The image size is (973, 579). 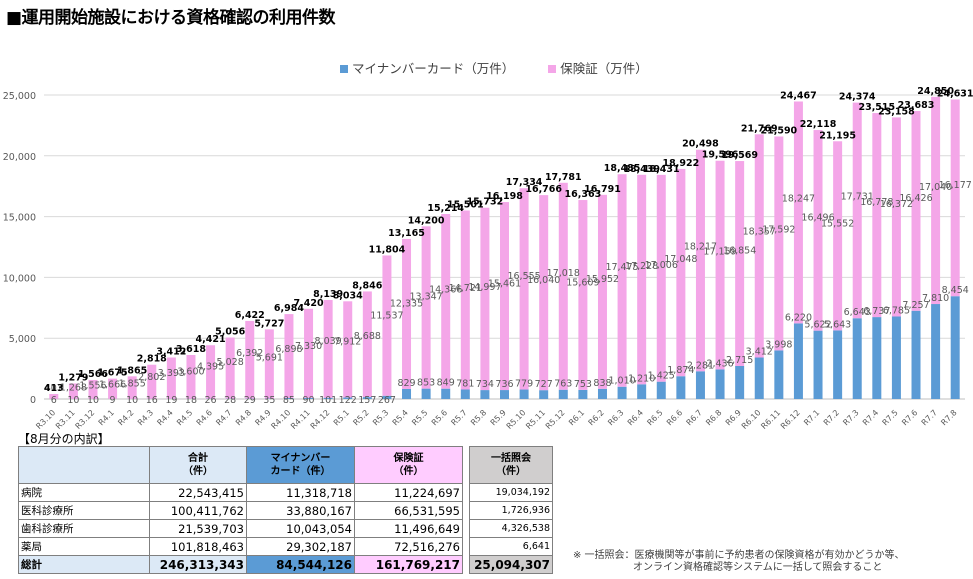 What do you see at coordinates (408, 546) in the screenshot?
I see `cell-insurance: 72,516,276` at bounding box center [408, 546].